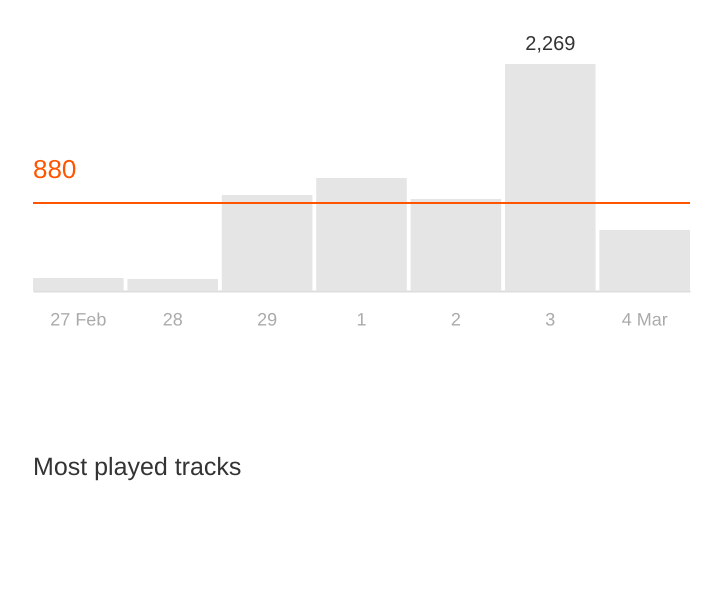  I want to click on x-tick-label: 28, so click(172, 320).